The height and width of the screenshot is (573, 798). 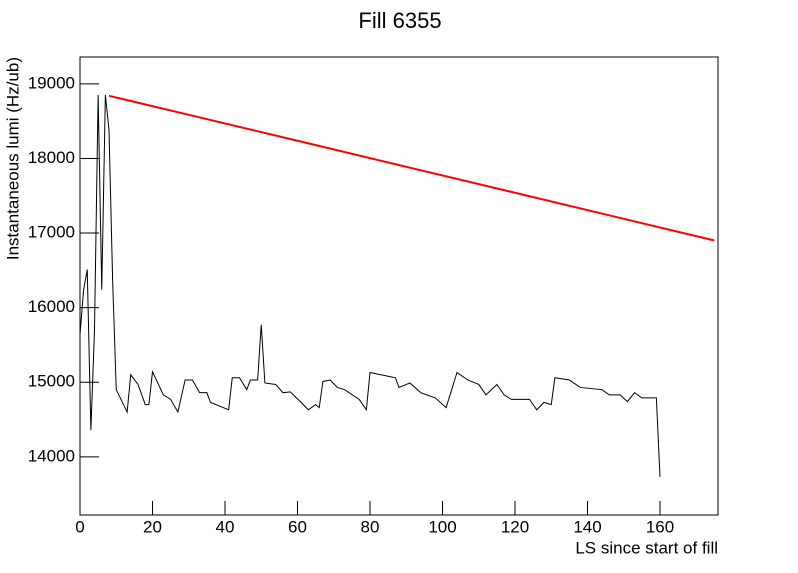 I want to click on x-axis-label: LS since start of fill, so click(x=646, y=547).